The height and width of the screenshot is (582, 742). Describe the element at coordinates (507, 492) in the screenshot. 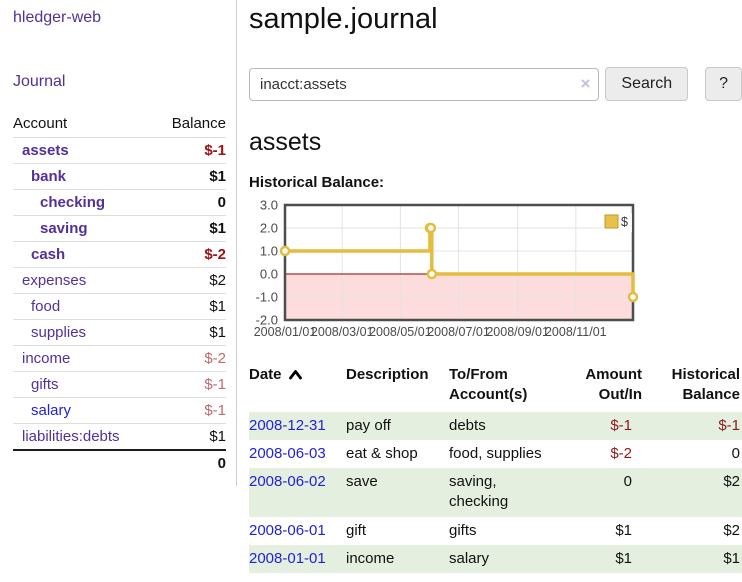

I see `transaction-accounts: saving, checking` at that location.